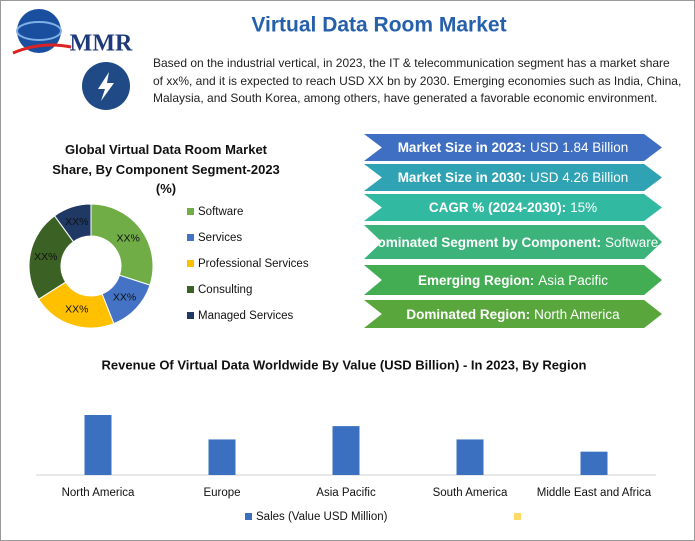 The height and width of the screenshot is (541, 695). I want to click on stat-value: USD 4.26 Billion, so click(579, 177).